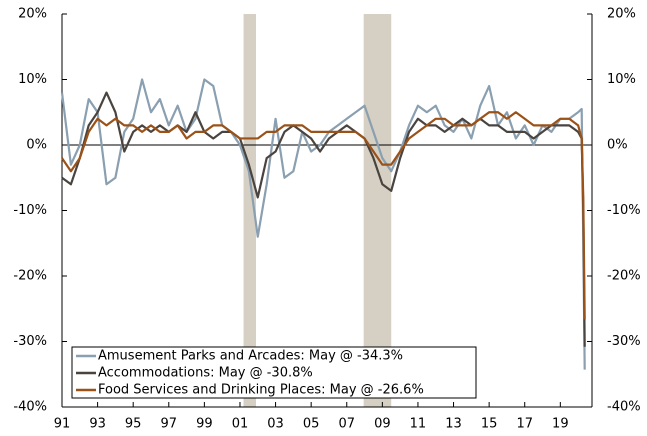  What do you see at coordinates (32, 79) in the screenshot?
I see `y-tick-label: 10%` at bounding box center [32, 79].